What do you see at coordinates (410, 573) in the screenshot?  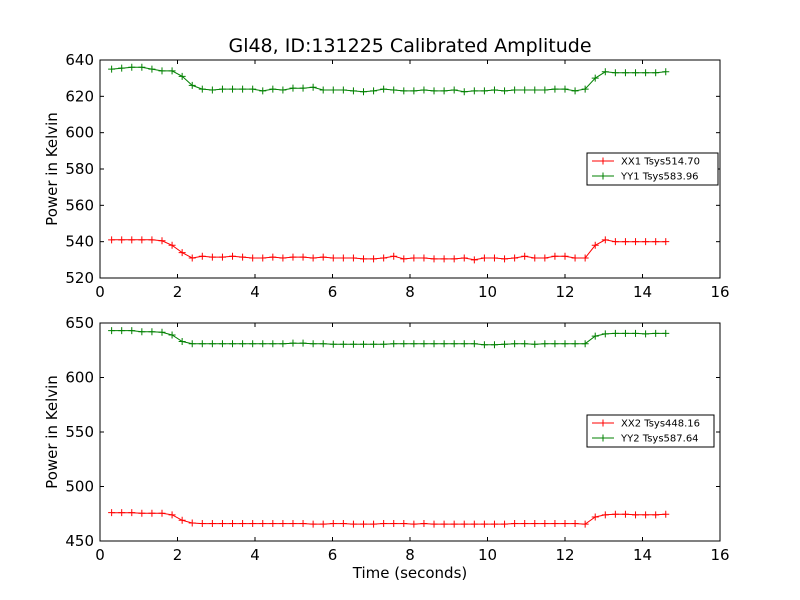 I see `x-axis-label: Time (seconds)` at bounding box center [410, 573].